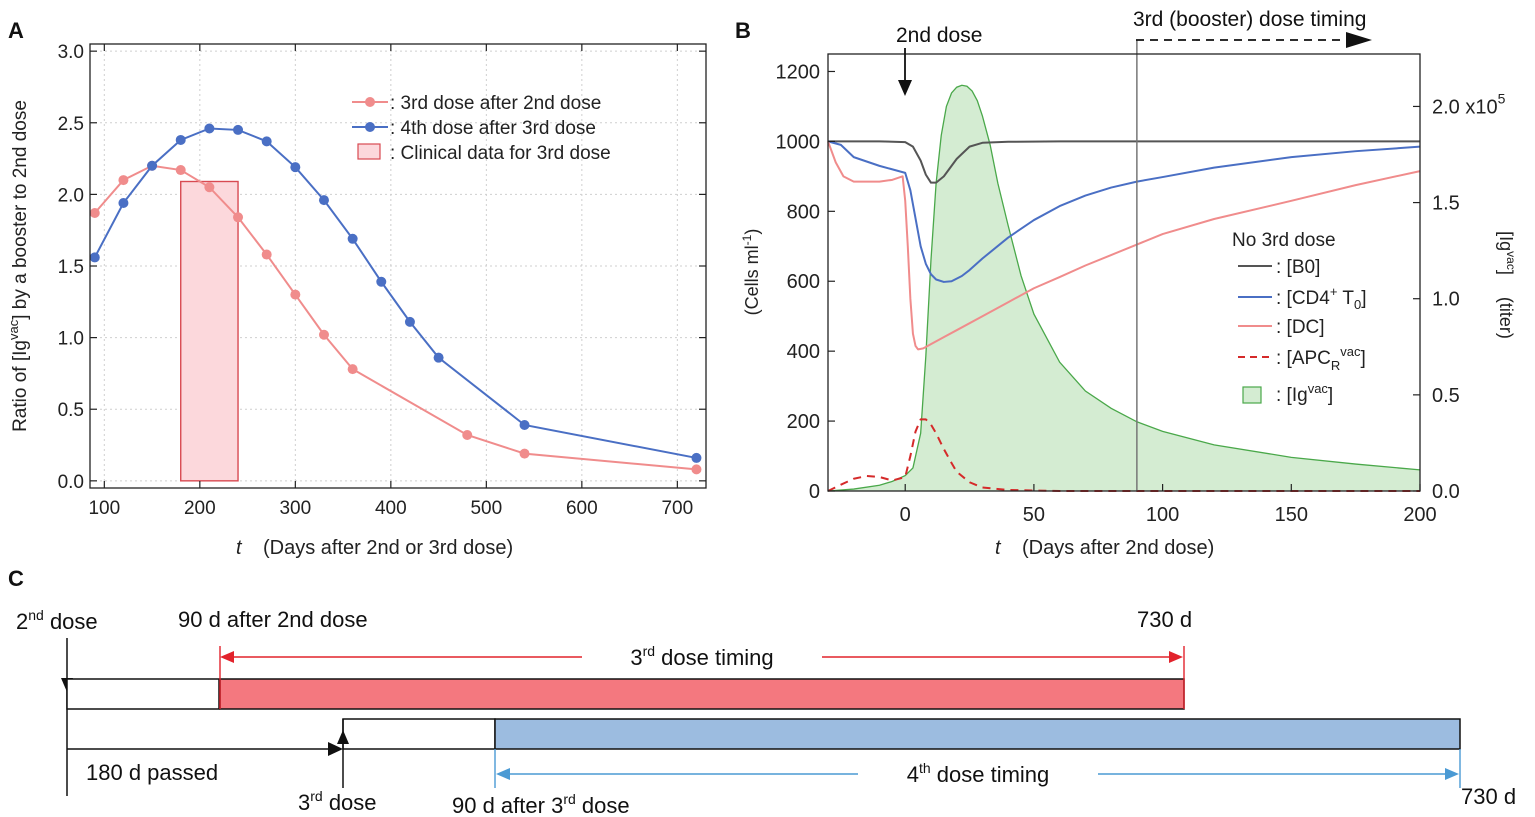 This screenshot has height=817, width=1535. Describe the element at coordinates (1321, 298) in the screenshot. I see `legend-cd4-label: : [CD4+ T0]` at that location.